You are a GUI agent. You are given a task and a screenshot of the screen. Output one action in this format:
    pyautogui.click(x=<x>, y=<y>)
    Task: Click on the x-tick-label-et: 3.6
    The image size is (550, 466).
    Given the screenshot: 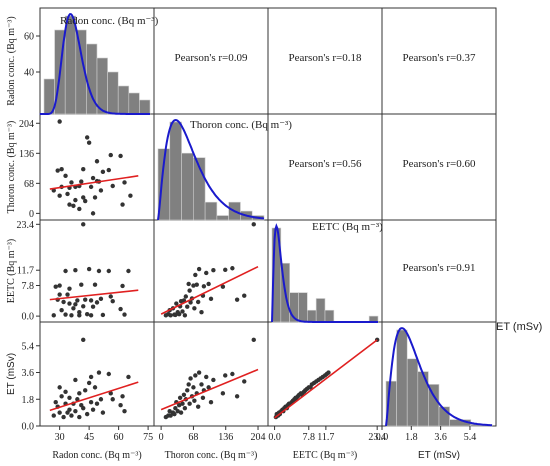 What is the action you would take?
    pyautogui.click(x=440, y=437)
    